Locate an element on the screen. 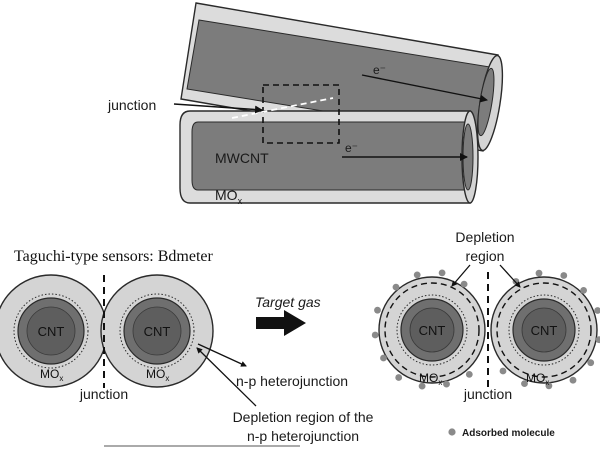  right-depletion-ring-b is located at coordinates (544, 330).